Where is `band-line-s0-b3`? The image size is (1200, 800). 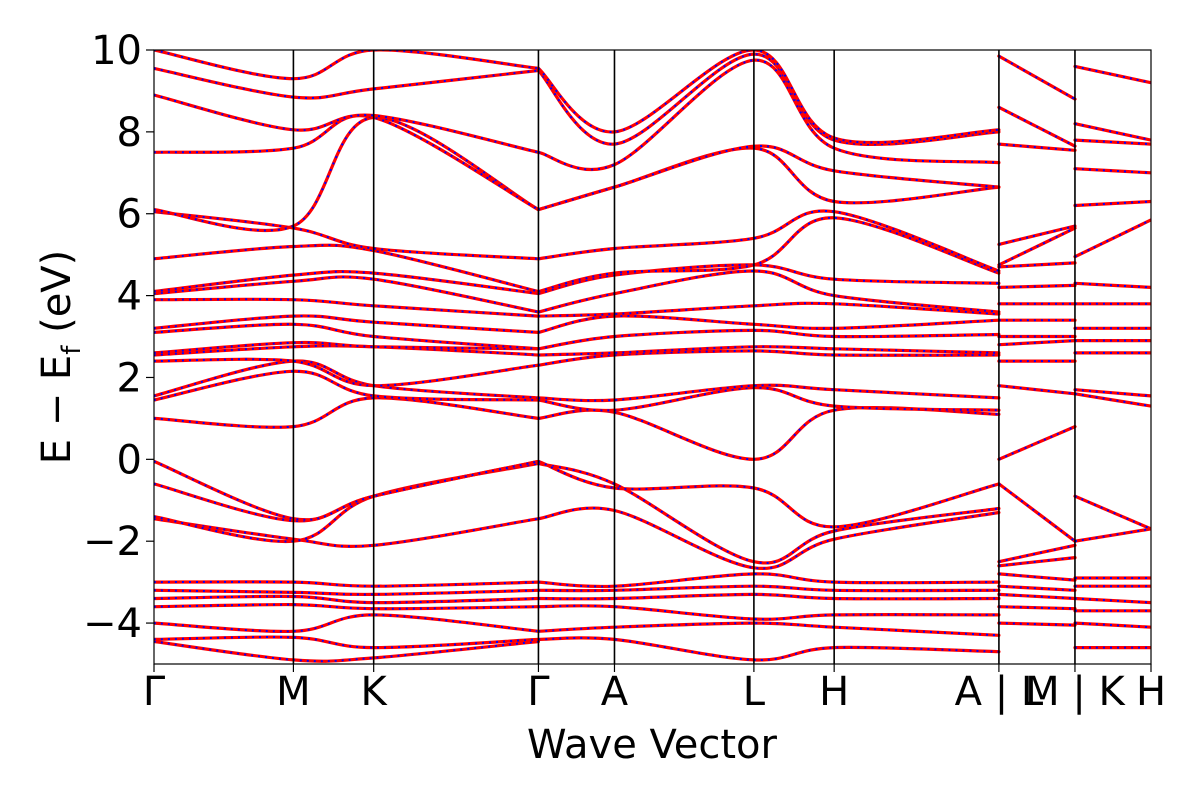
band-line-s0-b3 is located at coordinates (347, 606).